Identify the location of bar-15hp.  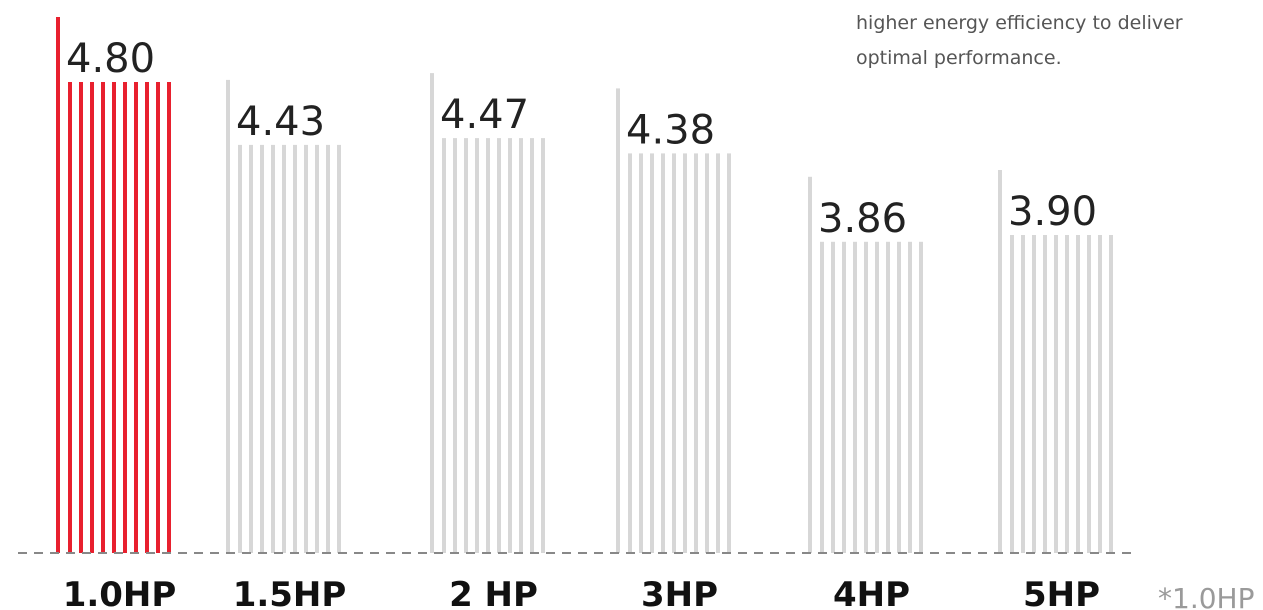
(283, 316).